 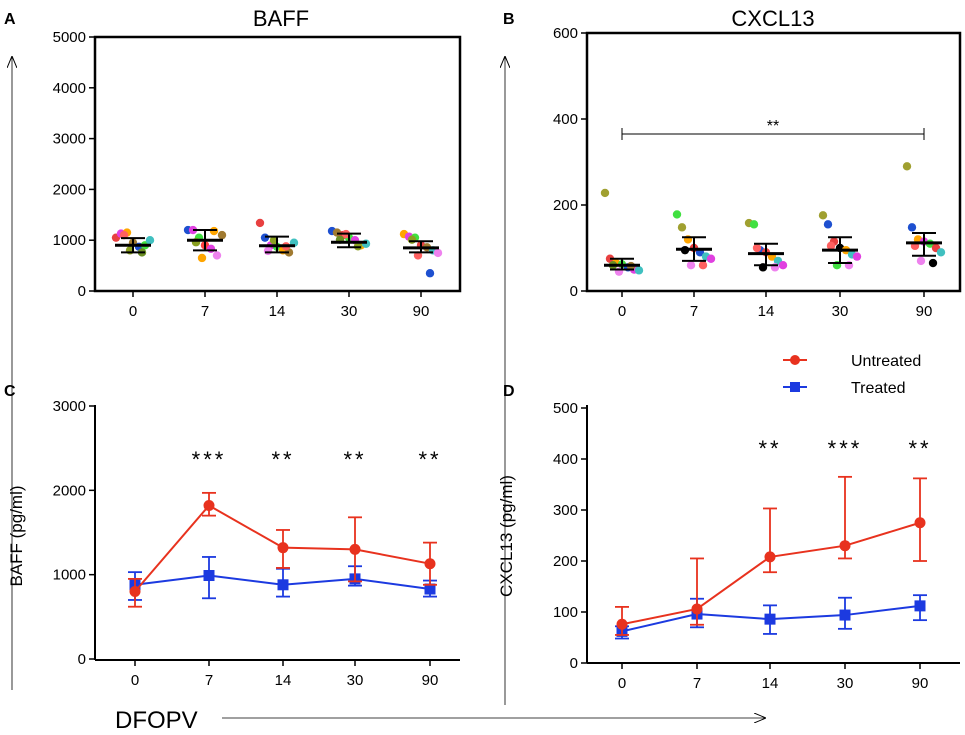 I want to click on panel-d-x-tick-label: 14, so click(x=770, y=683).